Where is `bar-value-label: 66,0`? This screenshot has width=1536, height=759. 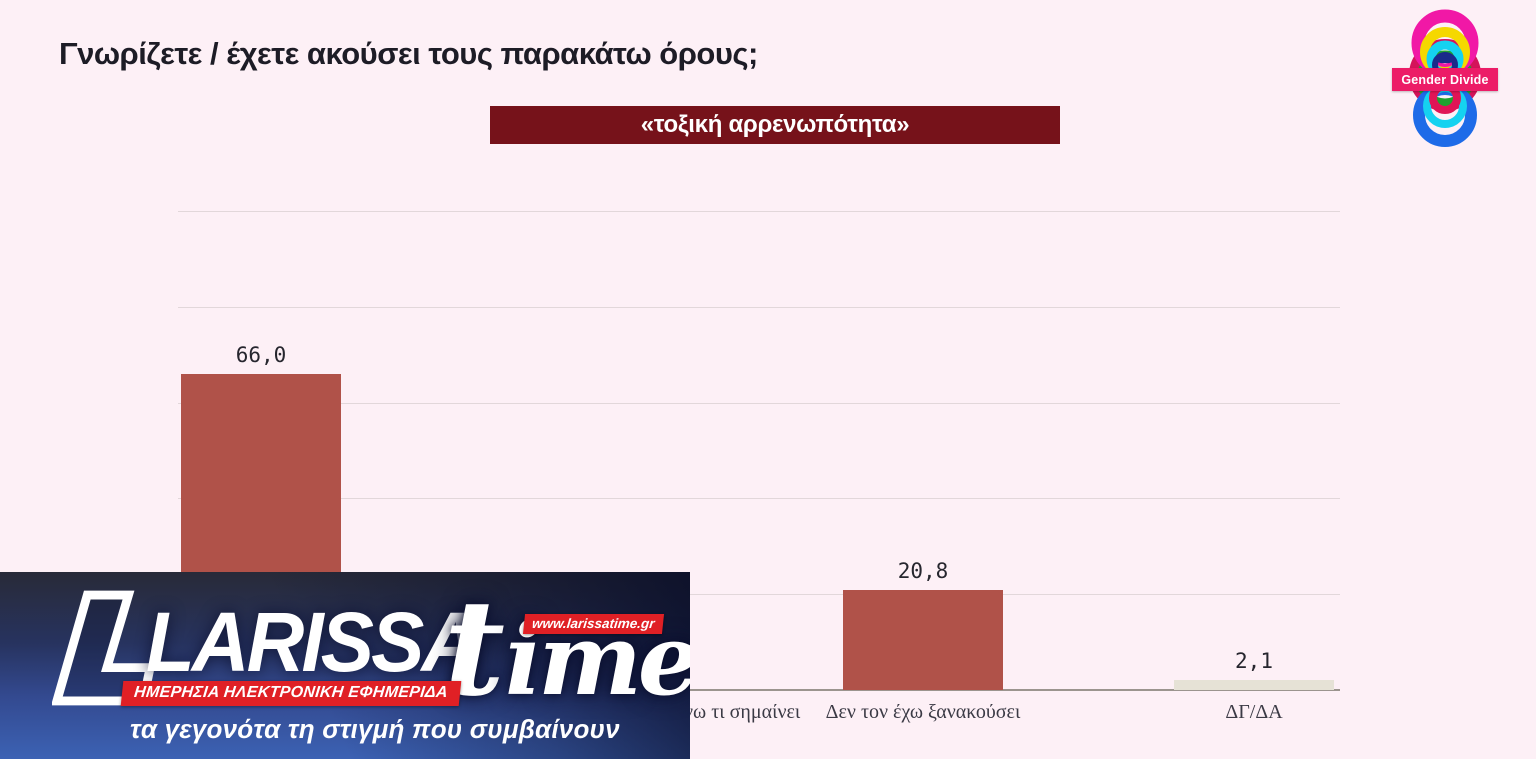
bar-value-label: 66,0 is located at coordinates (261, 355).